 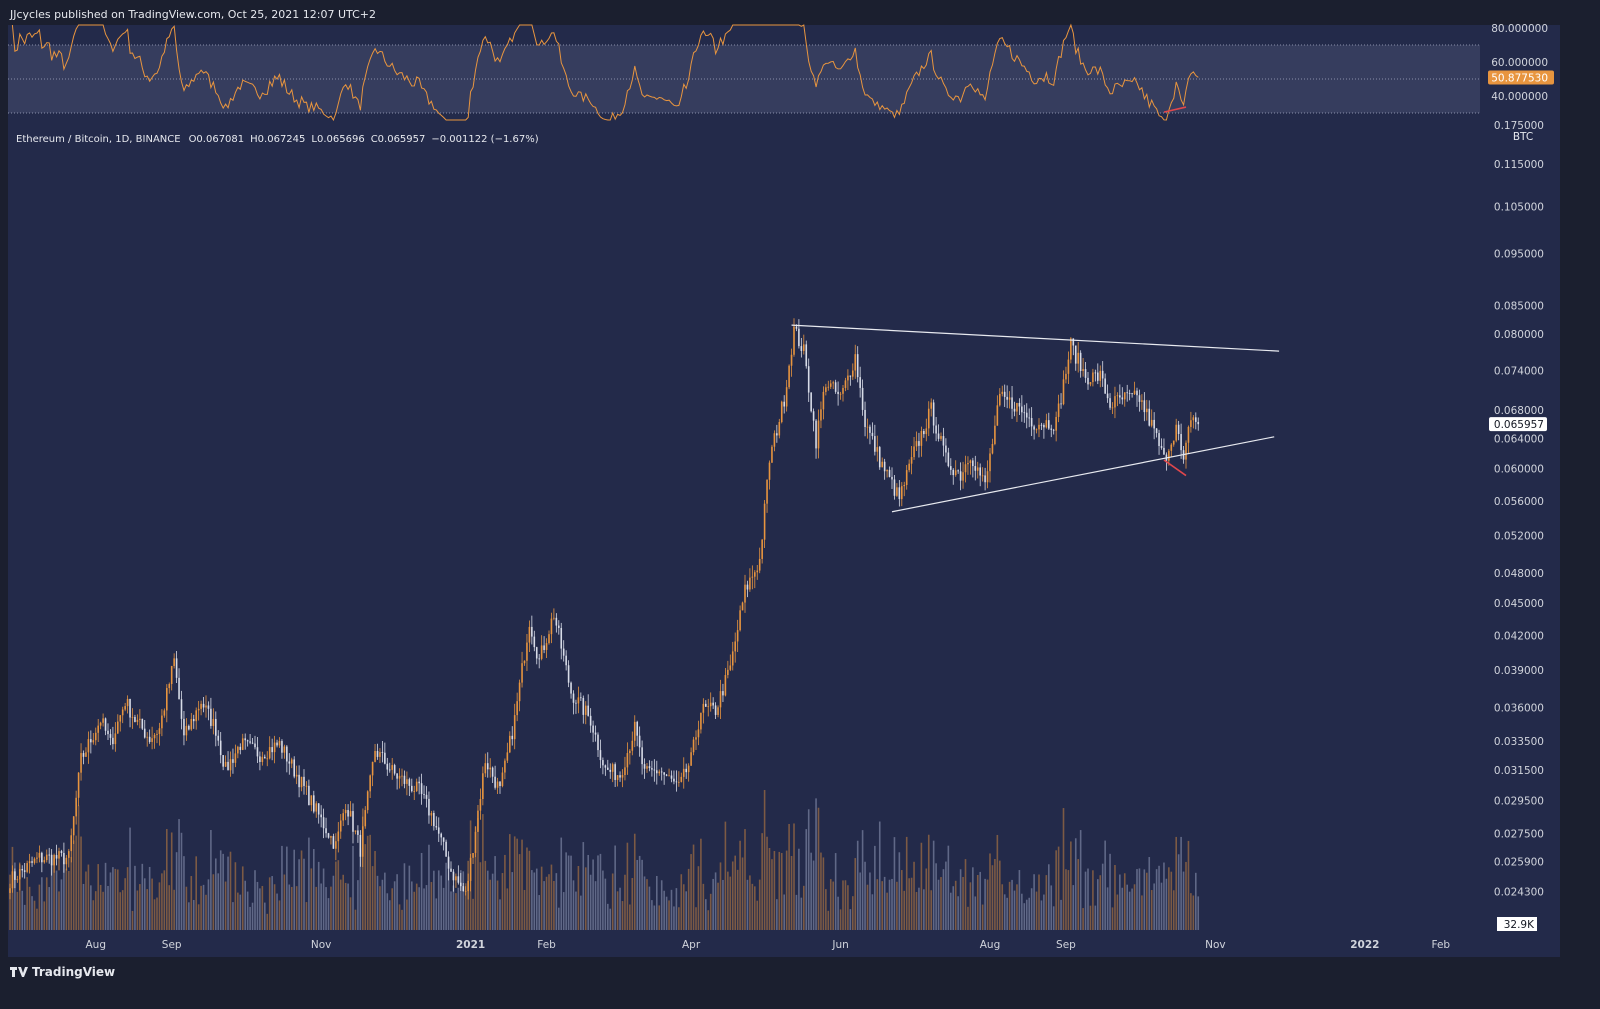 I want to click on footer: TradingView, so click(x=62, y=972).